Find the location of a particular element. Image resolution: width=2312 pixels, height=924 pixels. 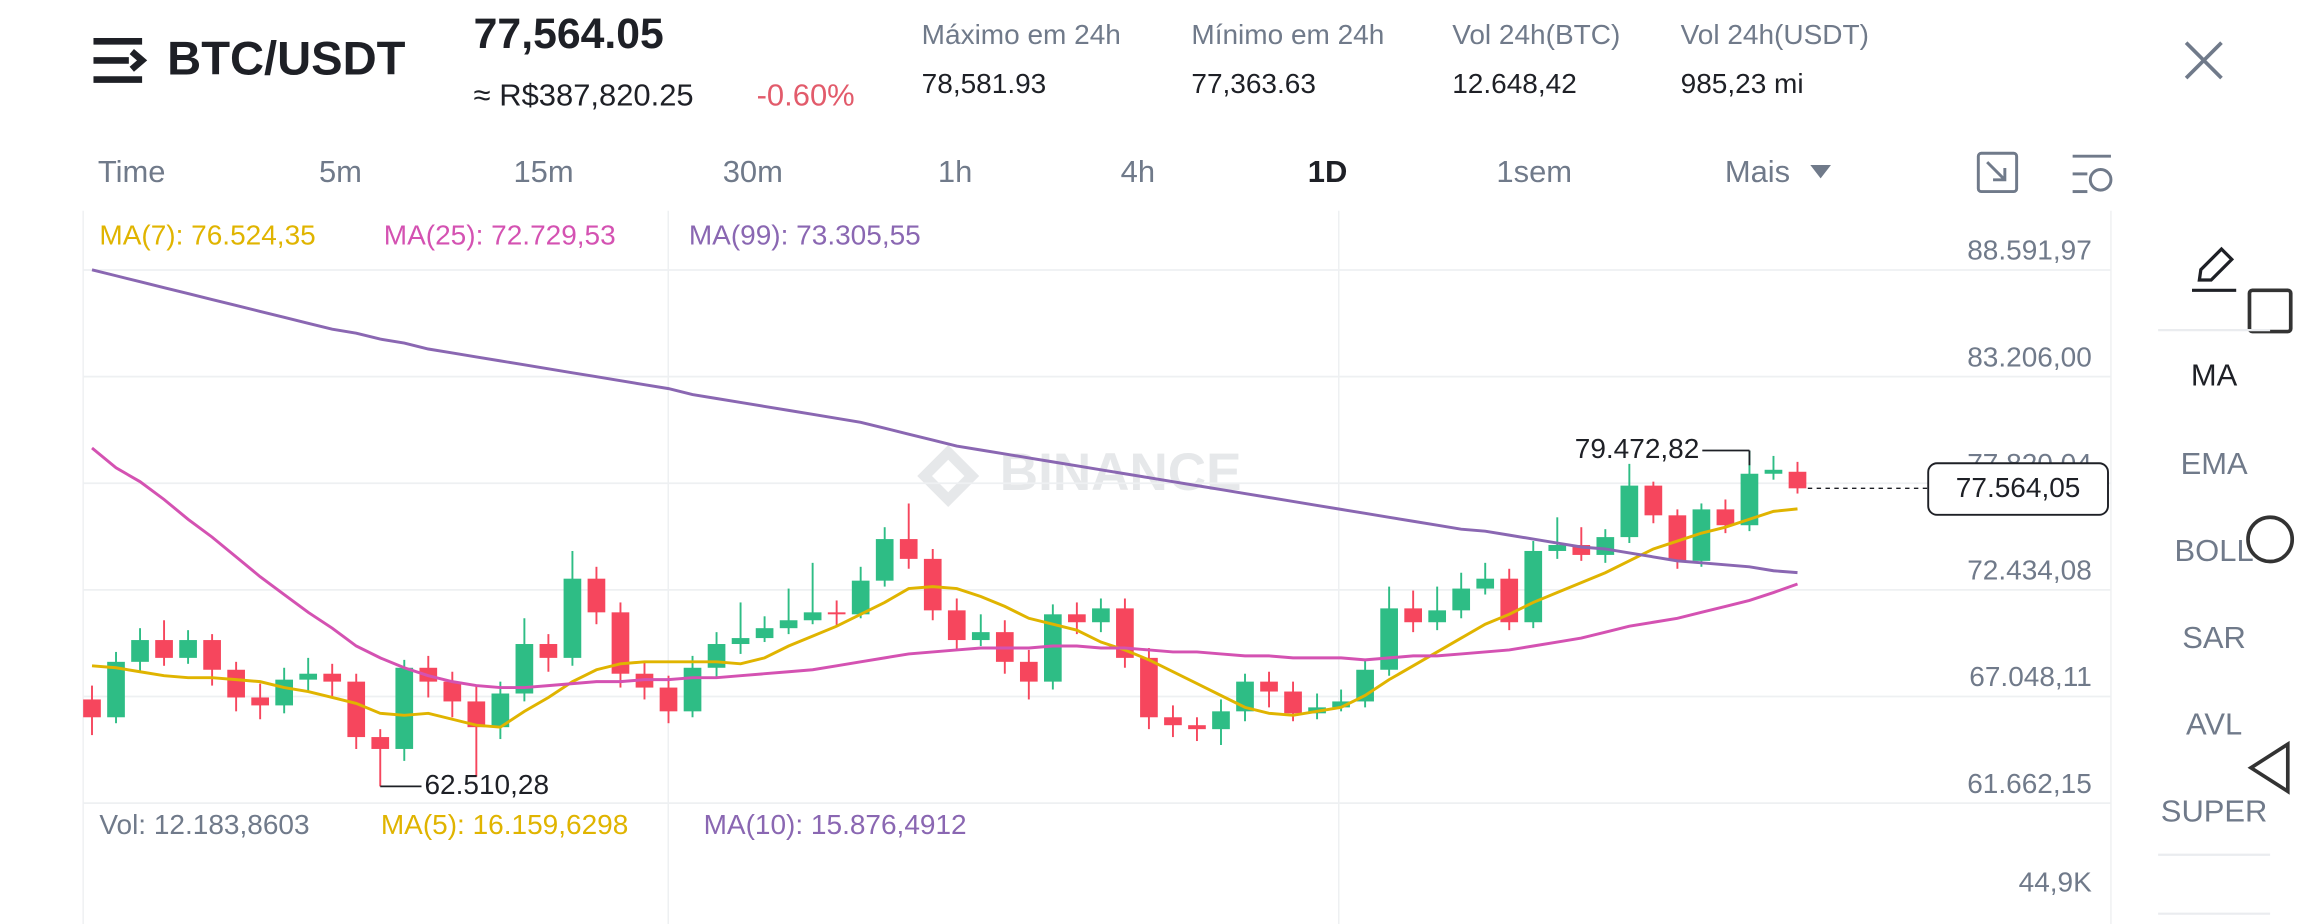

close-button is located at coordinates (2203, 60).